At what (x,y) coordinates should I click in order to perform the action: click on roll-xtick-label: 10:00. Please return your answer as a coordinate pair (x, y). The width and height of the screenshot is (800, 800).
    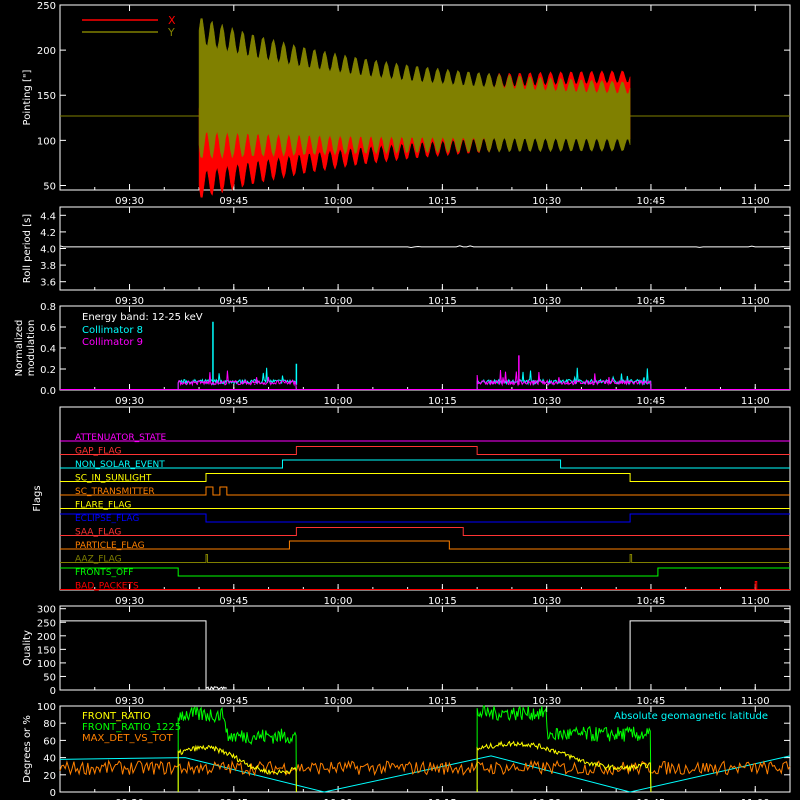
    Looking at the image, I should click on (338, 301).